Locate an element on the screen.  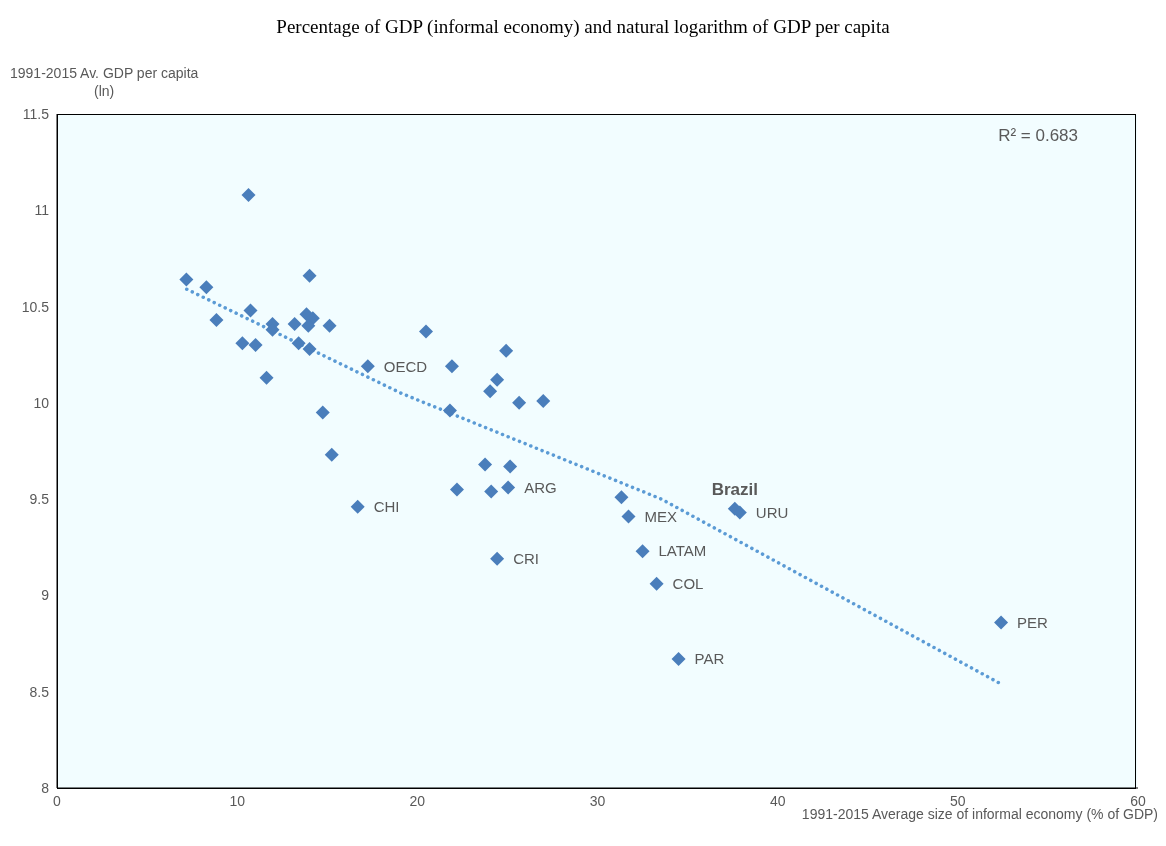
y-tick-label: 9.5 is located at coordinates (39, 499).